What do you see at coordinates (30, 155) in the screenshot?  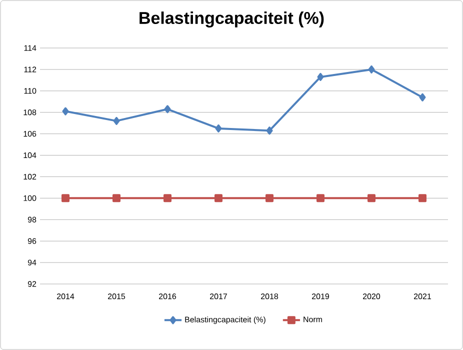 I see `y-tick-label: 104` at bounding box center [30, 155].